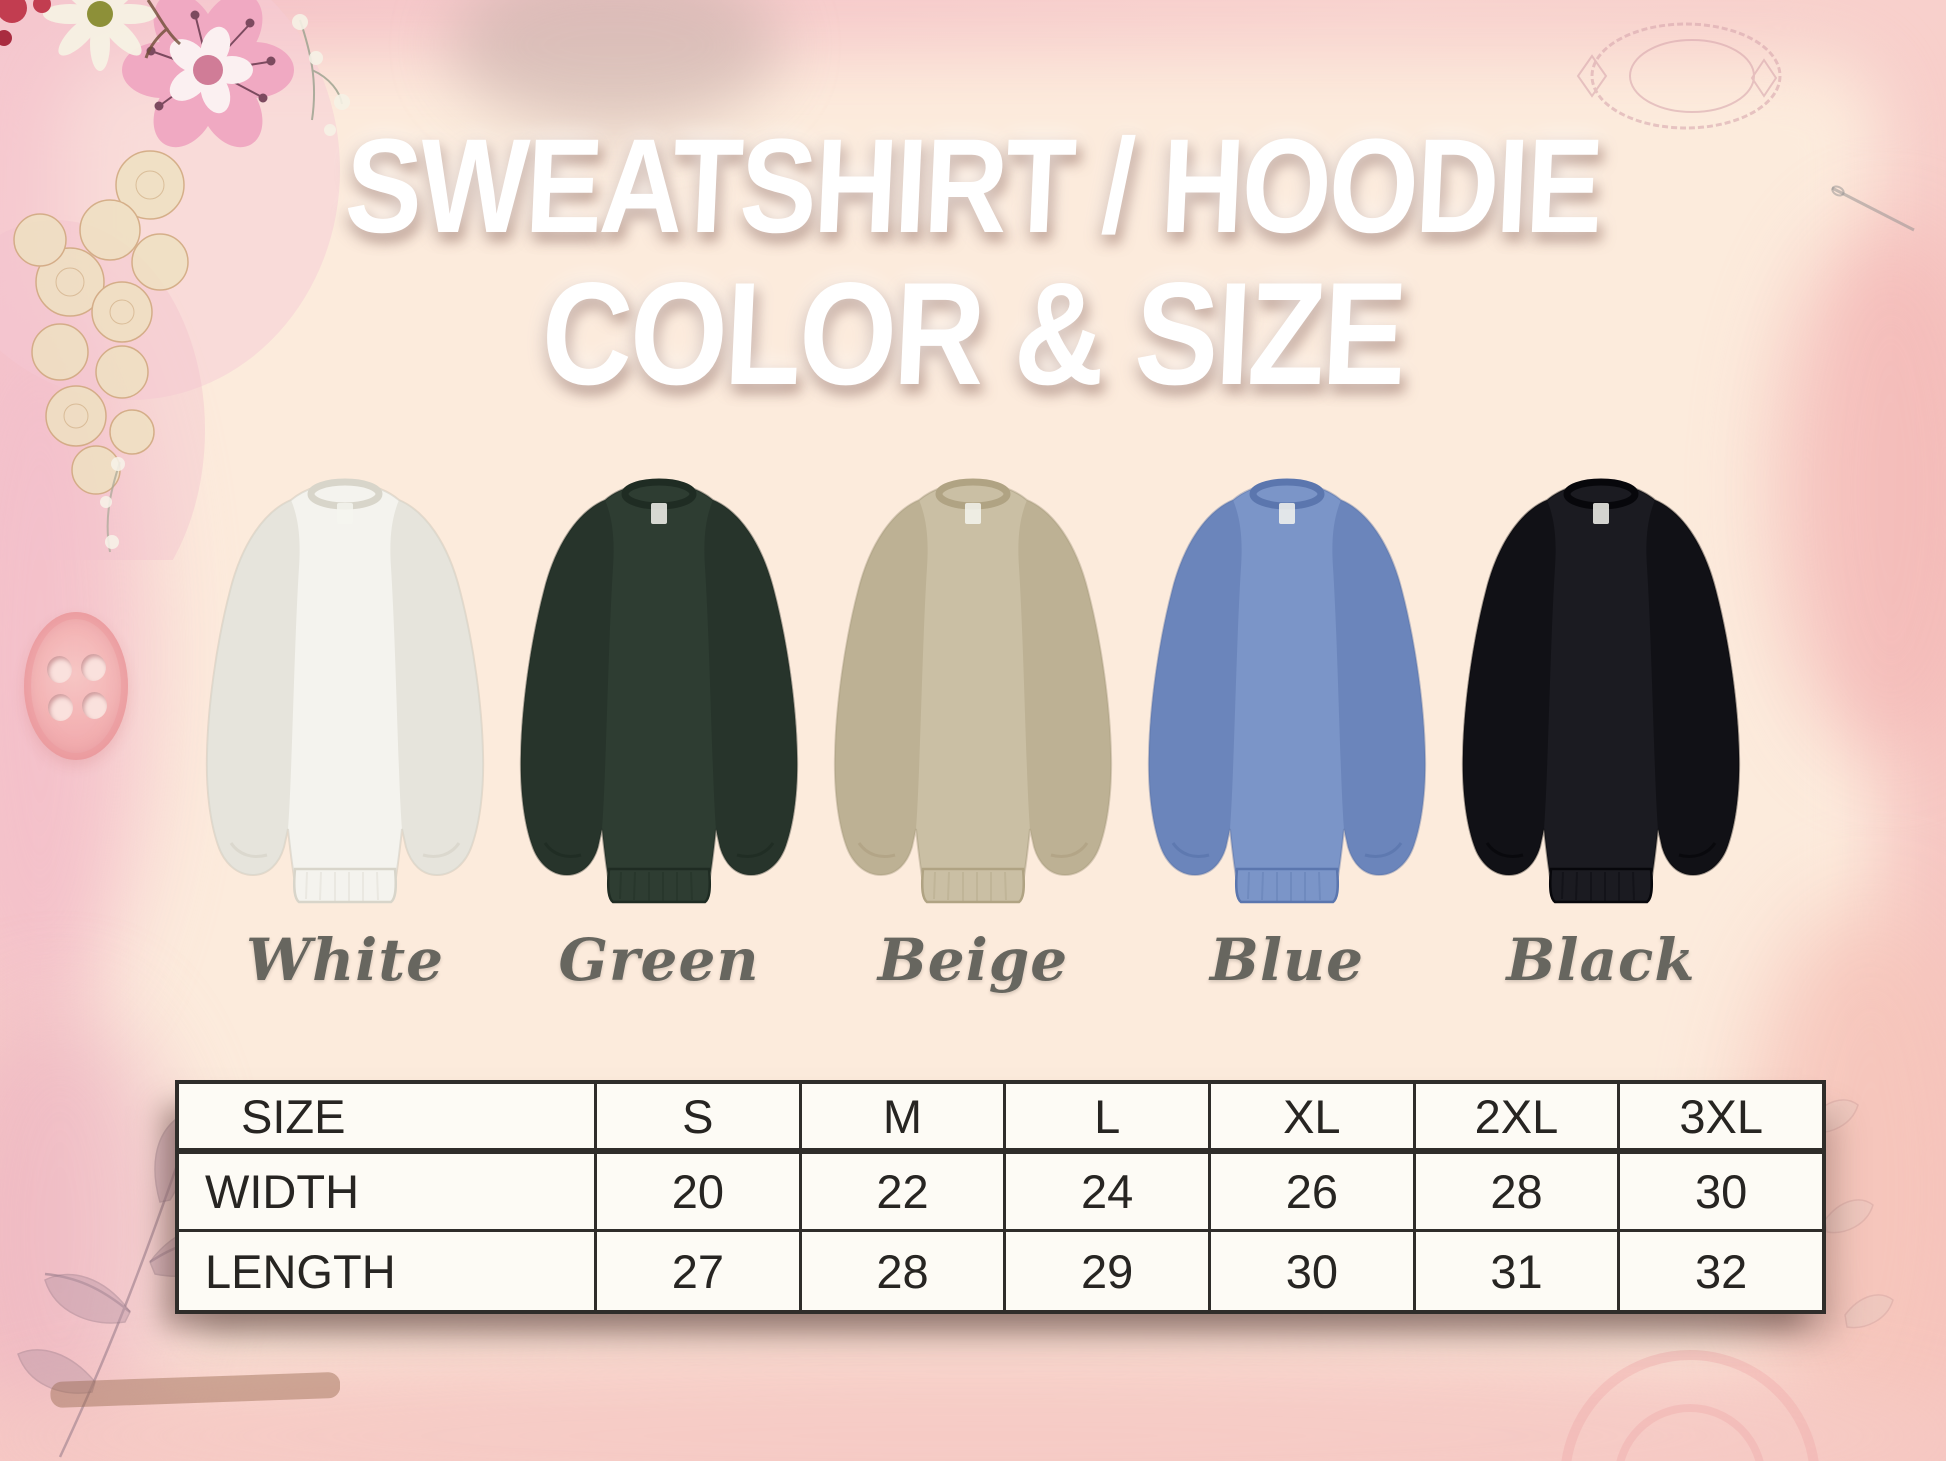 This screenshot has width=1946, height=1461. Describe the element at coordinates (973, 186) in the screenshot. I see `title-line-1: SWEATSHIRT / HOODIE` at that location.